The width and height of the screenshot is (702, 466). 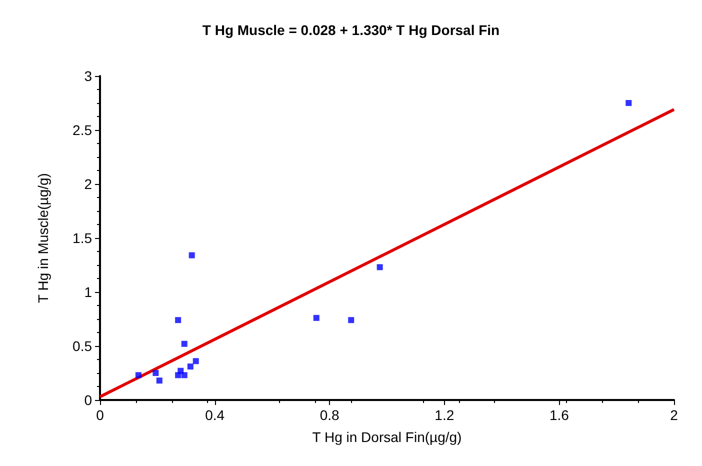 What do you see at coordinates (444, 415) in the screenshot?
I see `x-tick-label: 1.2` at bounding box center [444, 415].